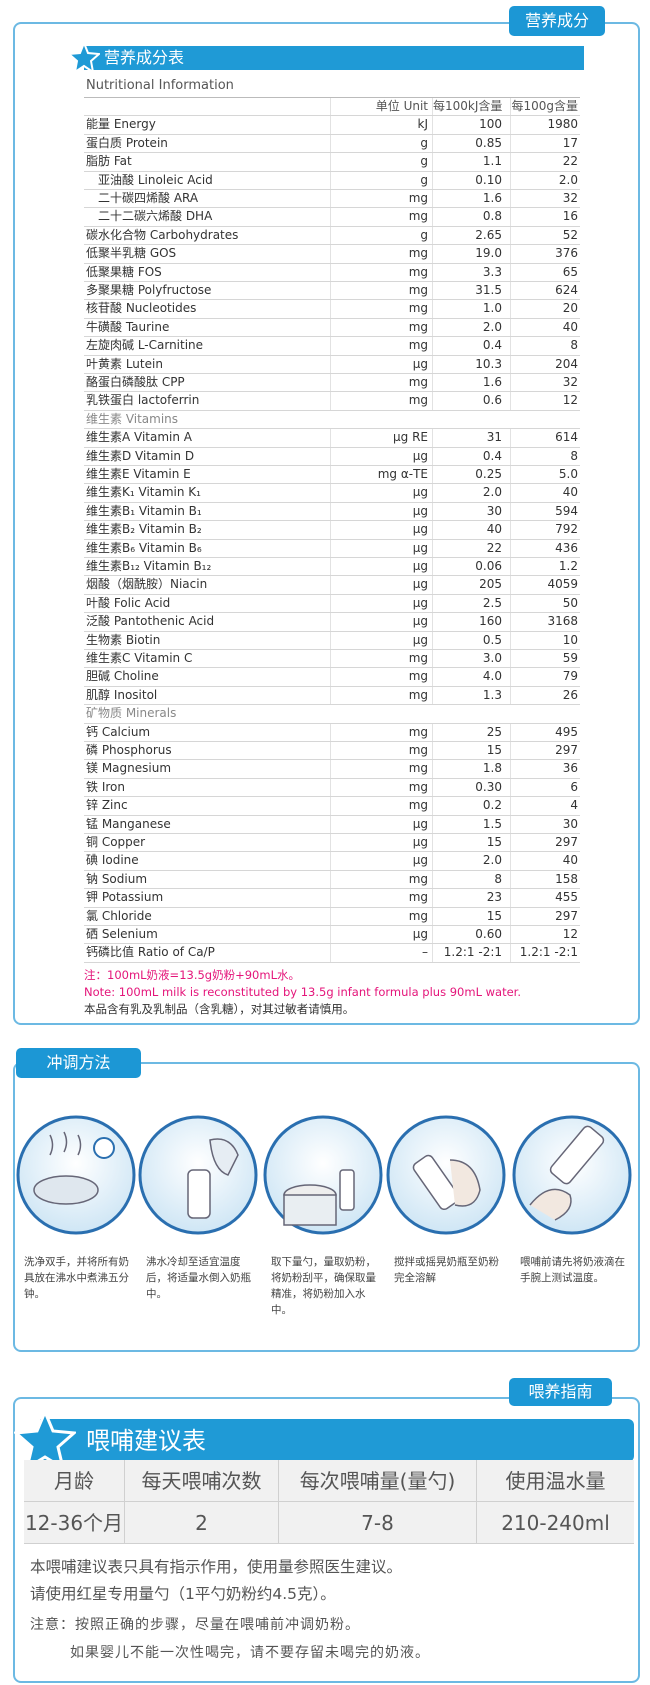  I want to click on table-row: 维生素E Vitamin E mg α-TE 0.25 5.0, so click(332, 475).